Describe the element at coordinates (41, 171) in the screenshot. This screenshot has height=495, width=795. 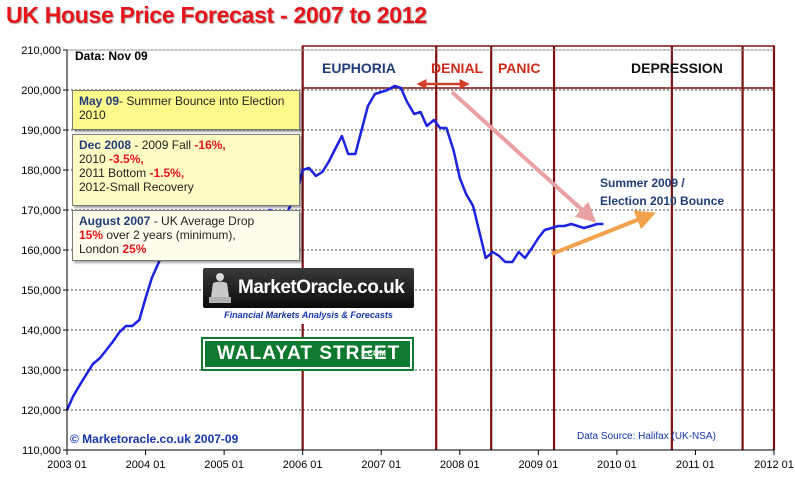
I see `y-tick-label: 180,000` at that location.